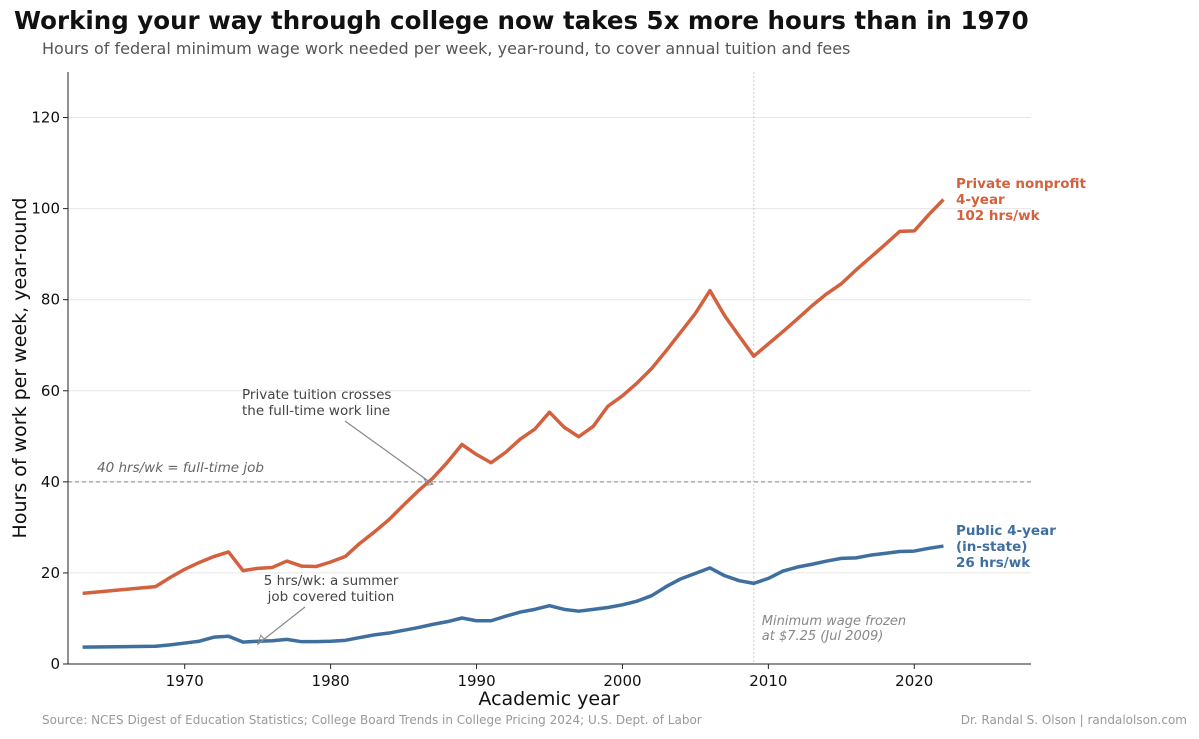  Describe the element at coordinates (331, 681) in the screenshot. I see `x-tick-label: 1980` at that location.